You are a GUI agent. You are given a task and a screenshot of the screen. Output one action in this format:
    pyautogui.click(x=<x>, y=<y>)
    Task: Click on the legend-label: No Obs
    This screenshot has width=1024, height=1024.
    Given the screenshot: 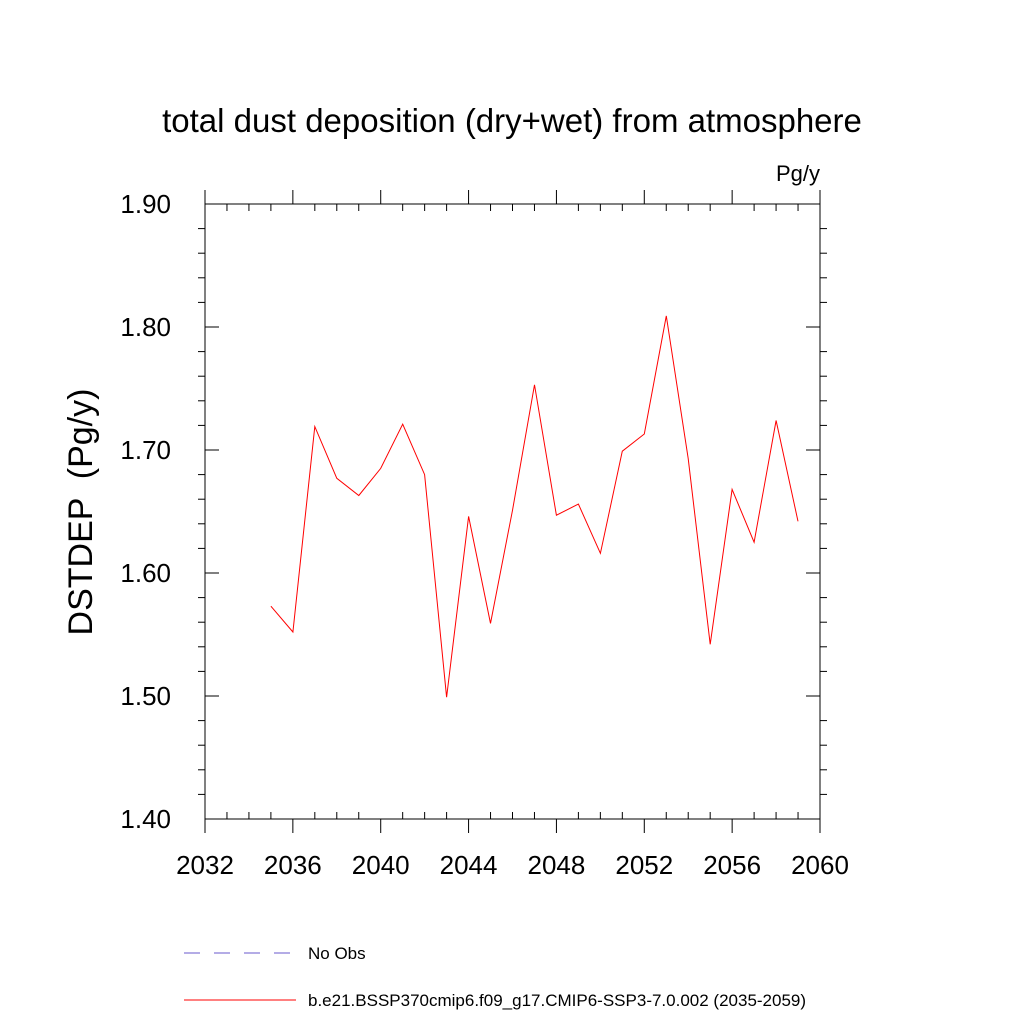 What is the action you would take?
    pyautogui.click(x=337, y=953)
    